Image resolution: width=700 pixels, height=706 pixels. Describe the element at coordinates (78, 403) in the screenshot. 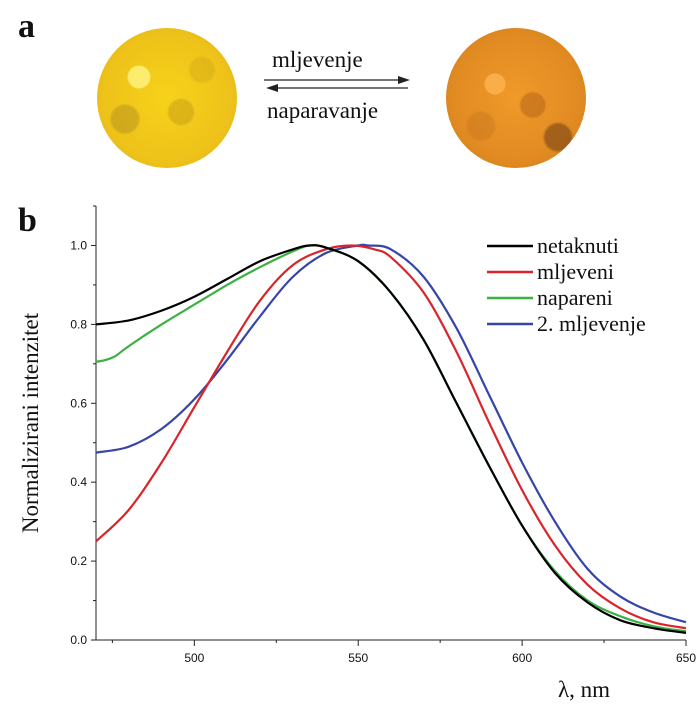

I see `y-tick-label: 0.6` at that location.